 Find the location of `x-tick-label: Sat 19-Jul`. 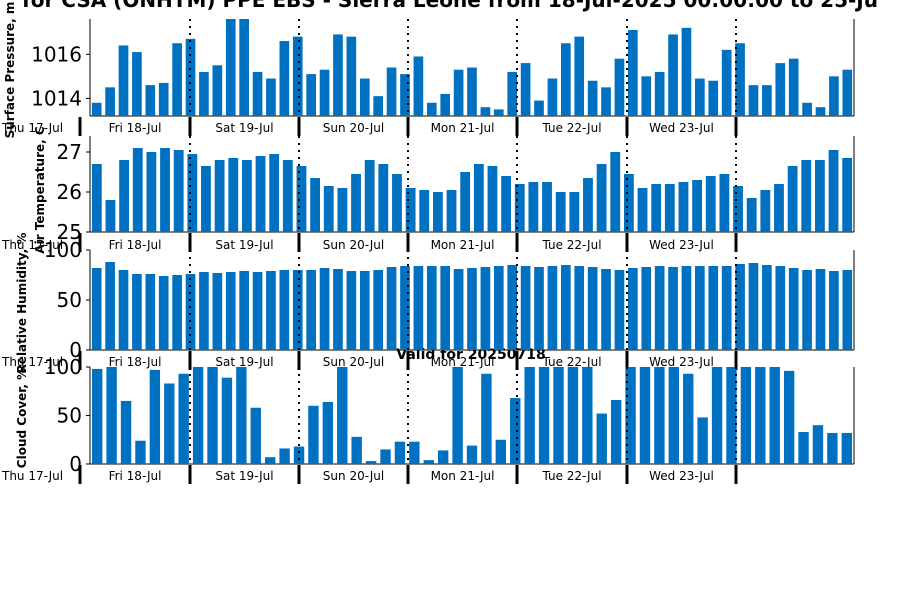

x-tick-label: Sat 19-Jul is located at coordinates (244, 128).